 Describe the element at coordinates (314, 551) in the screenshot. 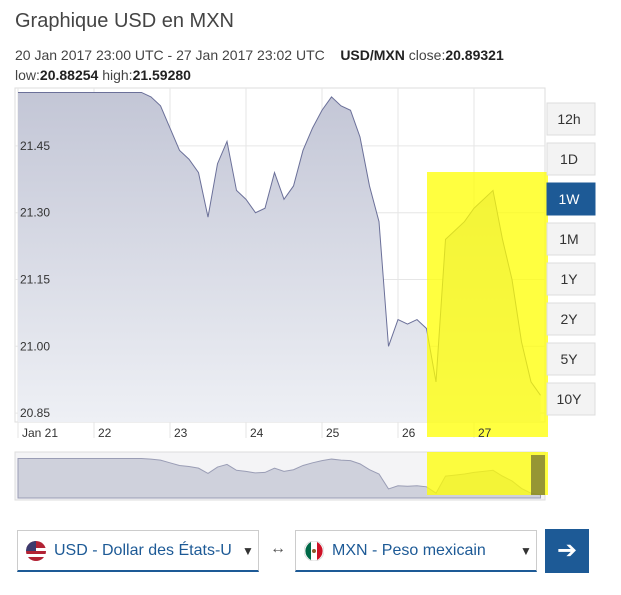

I see `flag-mx` at that location.